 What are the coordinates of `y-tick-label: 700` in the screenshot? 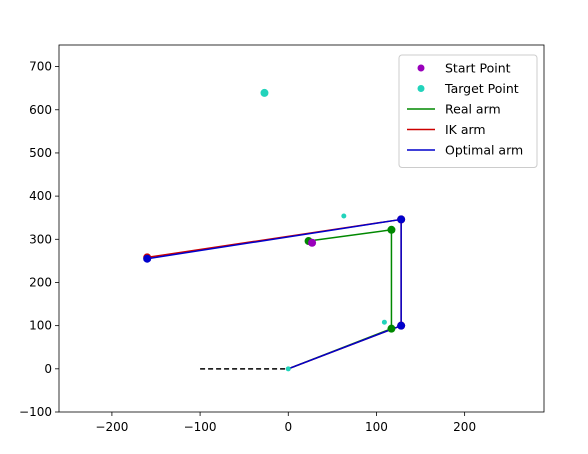 It's located at (40, 67).